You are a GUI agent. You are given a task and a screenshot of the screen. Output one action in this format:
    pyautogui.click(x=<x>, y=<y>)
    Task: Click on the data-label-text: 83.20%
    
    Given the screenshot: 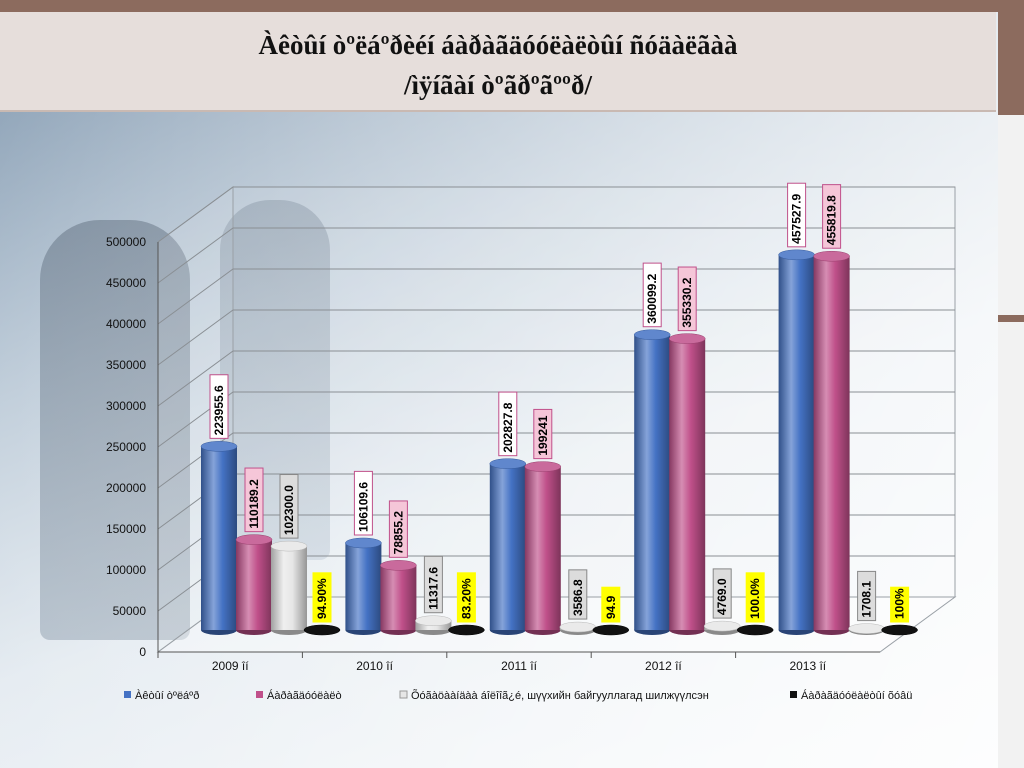 What is the action you would take?
    pyautogui.click(x=466, y=598)
    